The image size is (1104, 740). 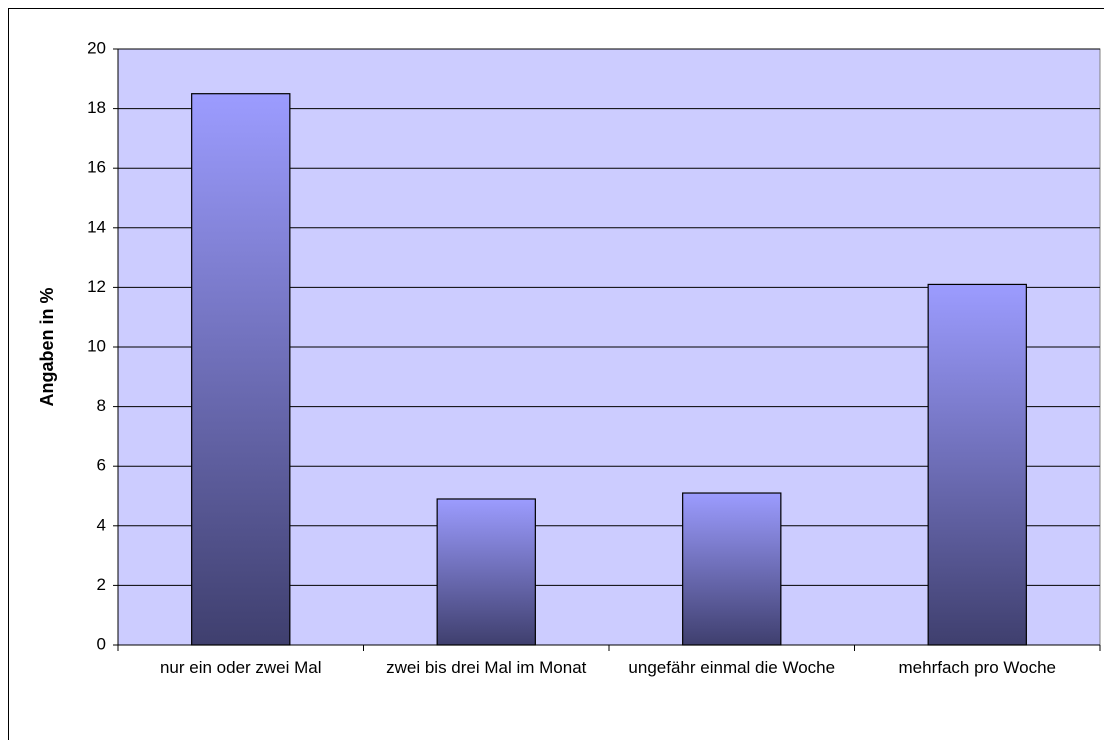 What do you see at coordinates (96, 47) in the screenshot?
I see `y-tick-label: 20` at bounding box center [96, 47].